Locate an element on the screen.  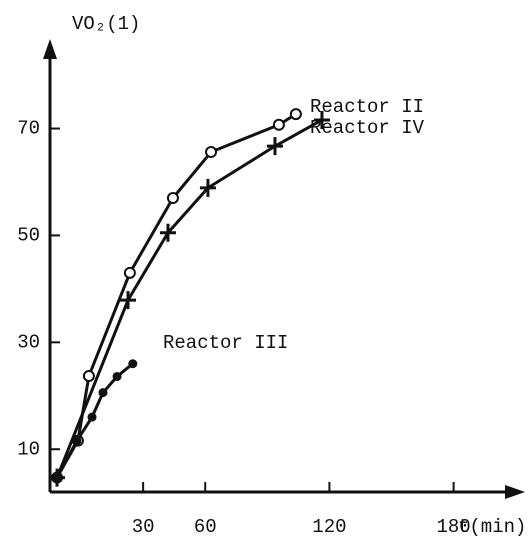
y-tick-label: 70 is located at coordinates (28, 129).